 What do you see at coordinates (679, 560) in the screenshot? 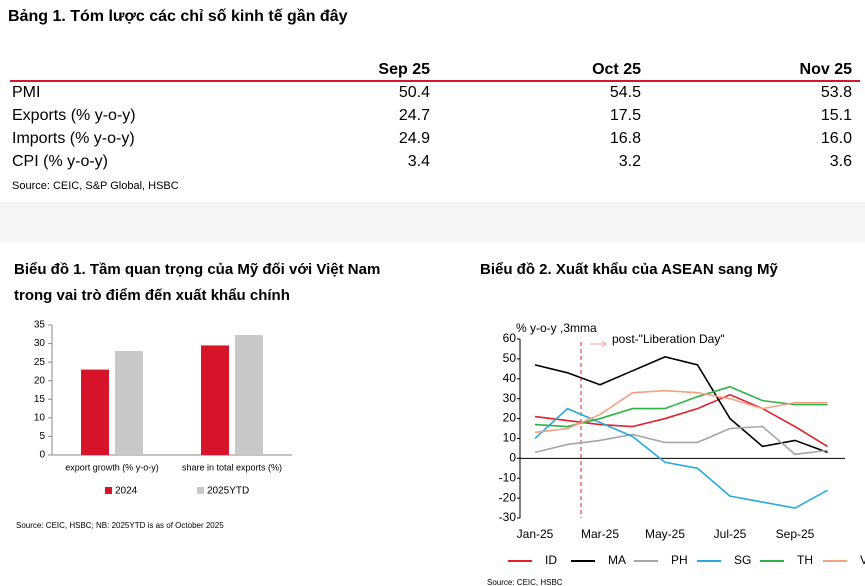
I see `legend-label: PH` at bounding box center [679, 560].